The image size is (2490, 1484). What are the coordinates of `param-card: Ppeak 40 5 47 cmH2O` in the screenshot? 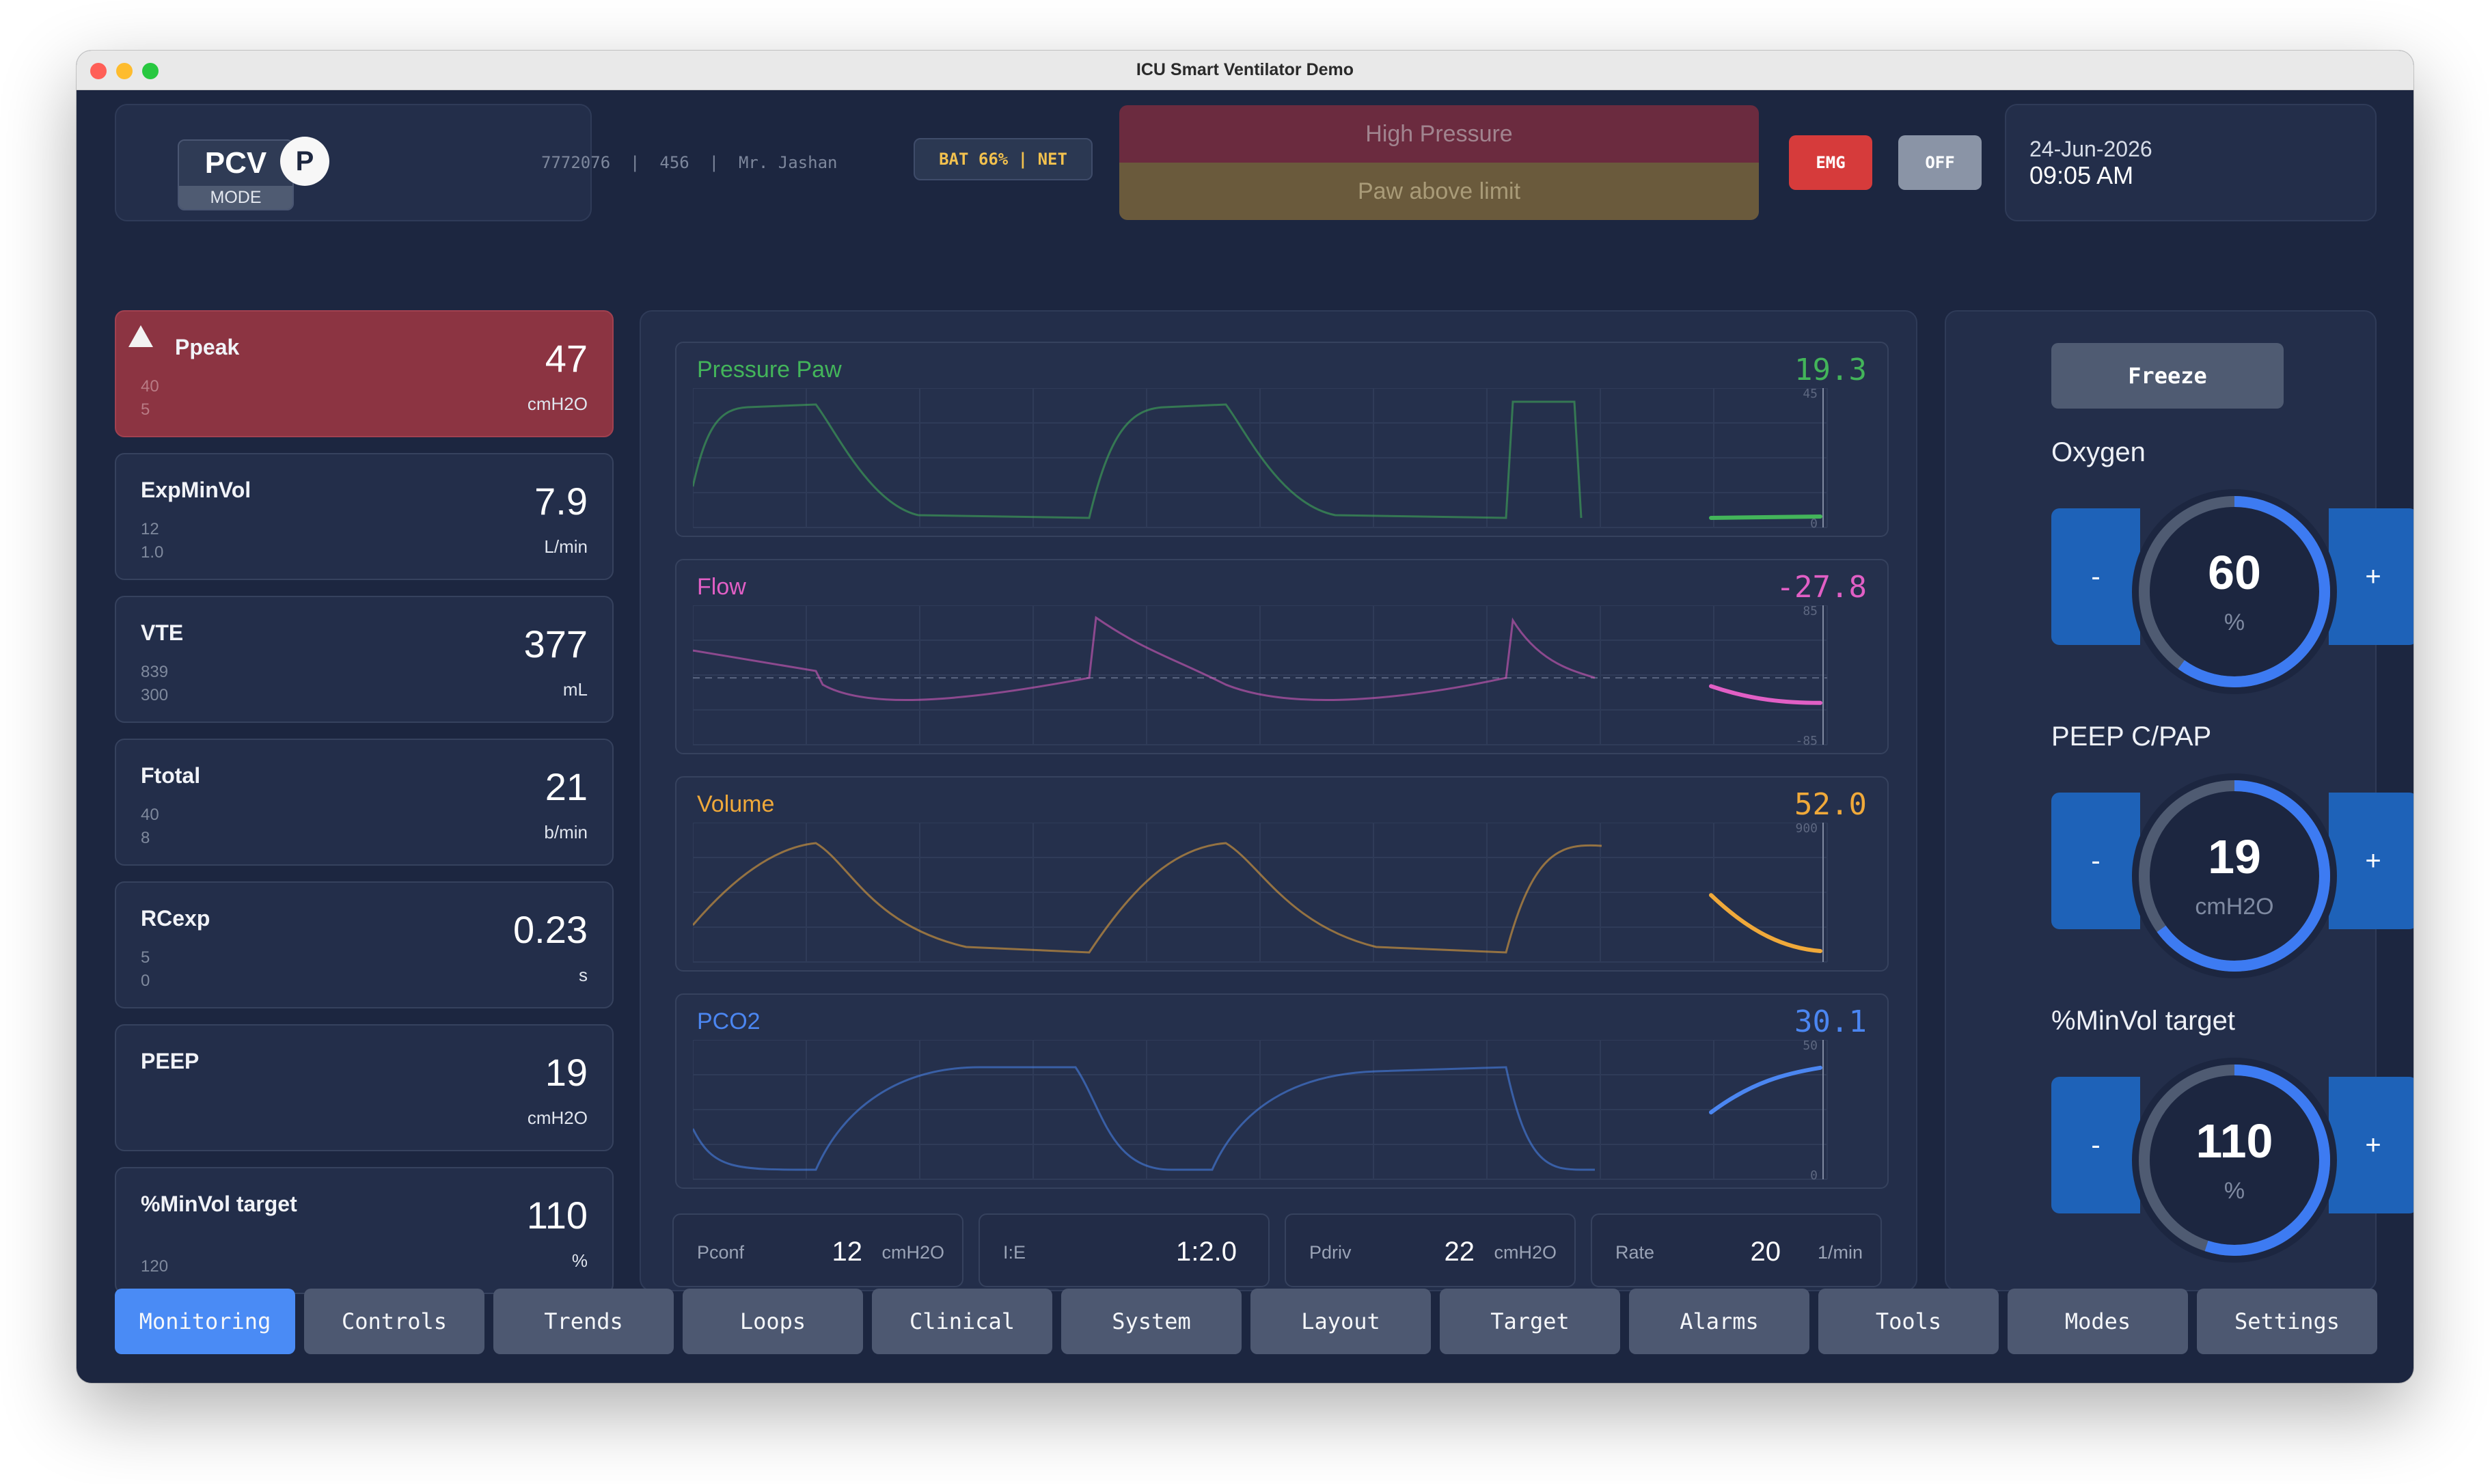 It's located at (364, 374).